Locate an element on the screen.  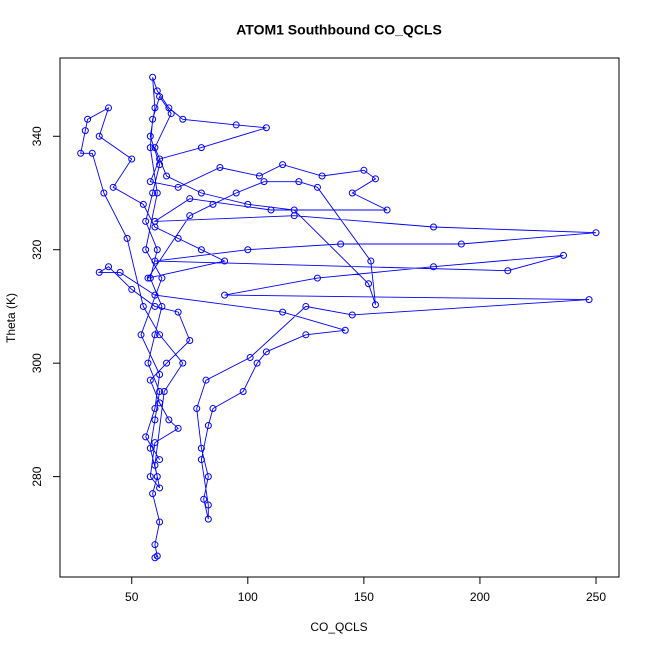
chart-title: ATOM1 Southbound CO_QCLS is located at coordinates (339, 30).